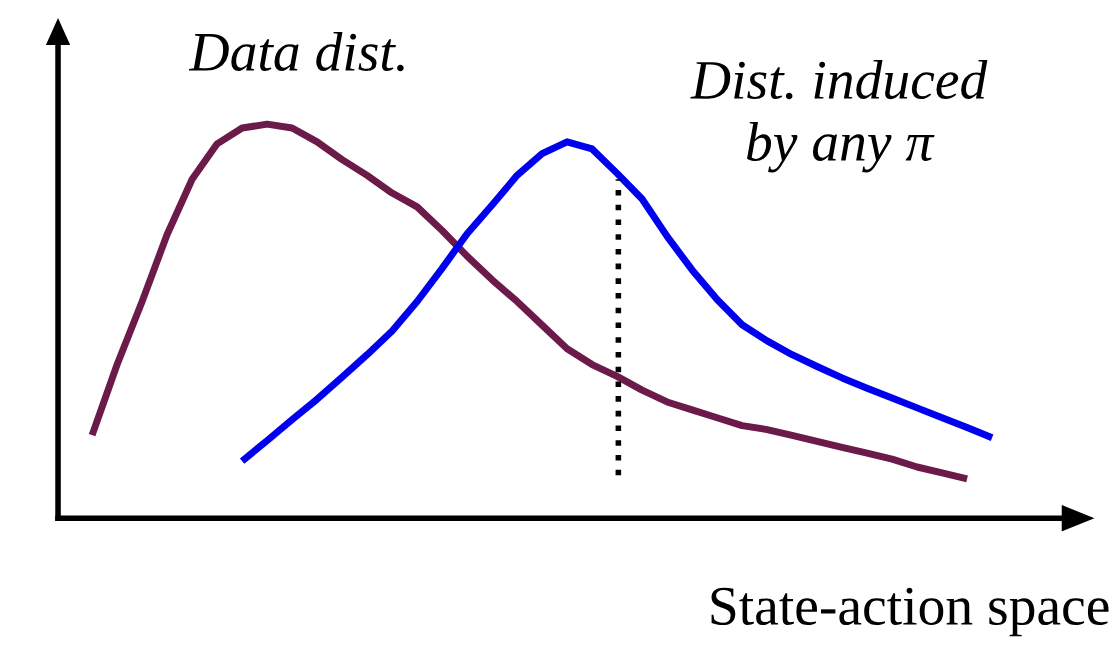 Image resolution: width=1116 pixels, height=656 pixels. What do you see at coordinates (296, 51) in the screenshot?
I see `series-label: Data dist.` at bounding box center [296, 51].